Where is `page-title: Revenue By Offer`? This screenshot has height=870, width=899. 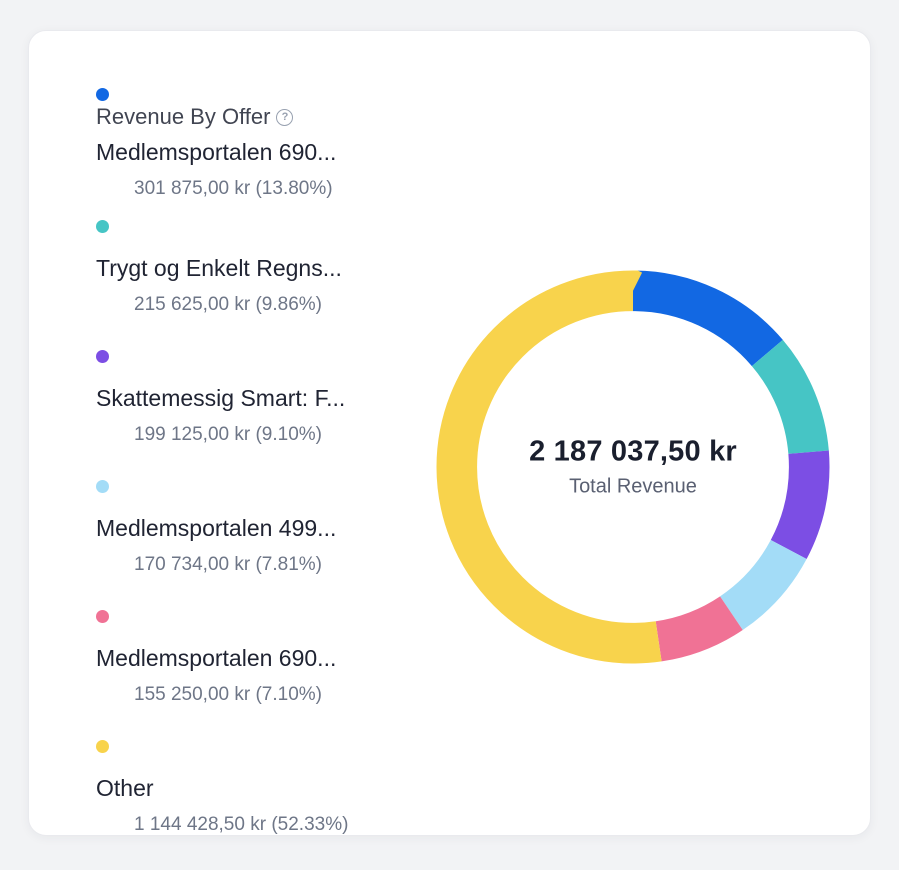
page-title: Revenue By Offer is located at coordinates (183, 116).